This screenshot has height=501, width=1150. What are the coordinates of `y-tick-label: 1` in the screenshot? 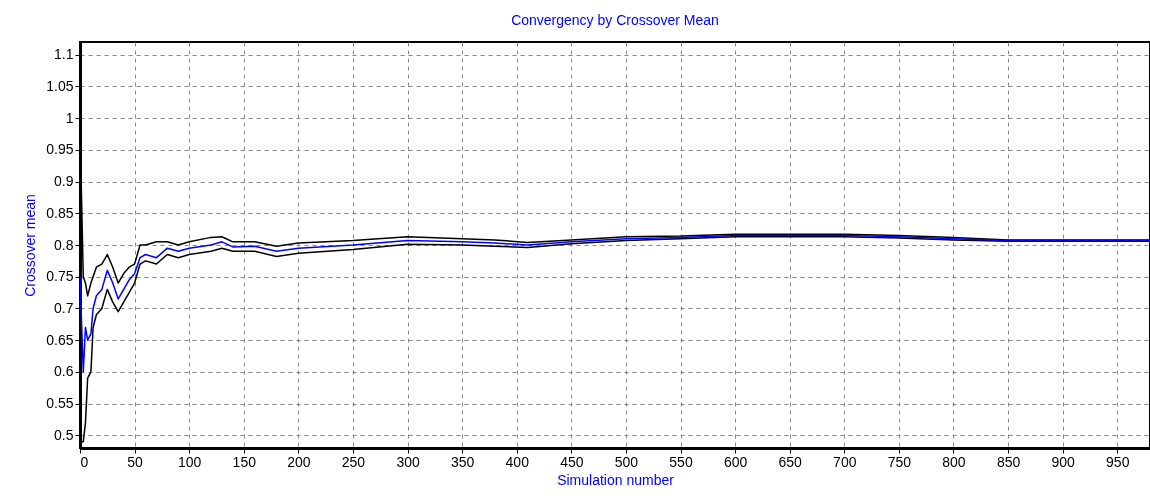 It's located at (69, 117).